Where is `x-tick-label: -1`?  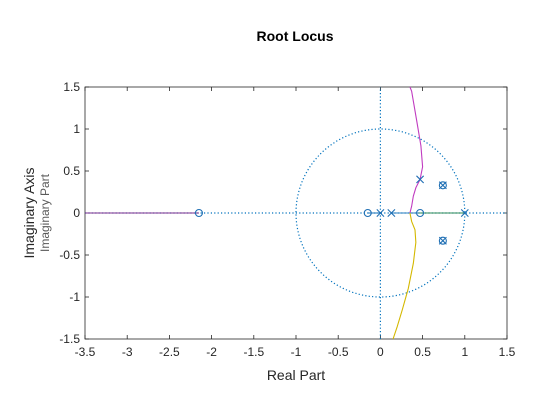 x-tick-label: -1 is located at coordinates (296, 352).